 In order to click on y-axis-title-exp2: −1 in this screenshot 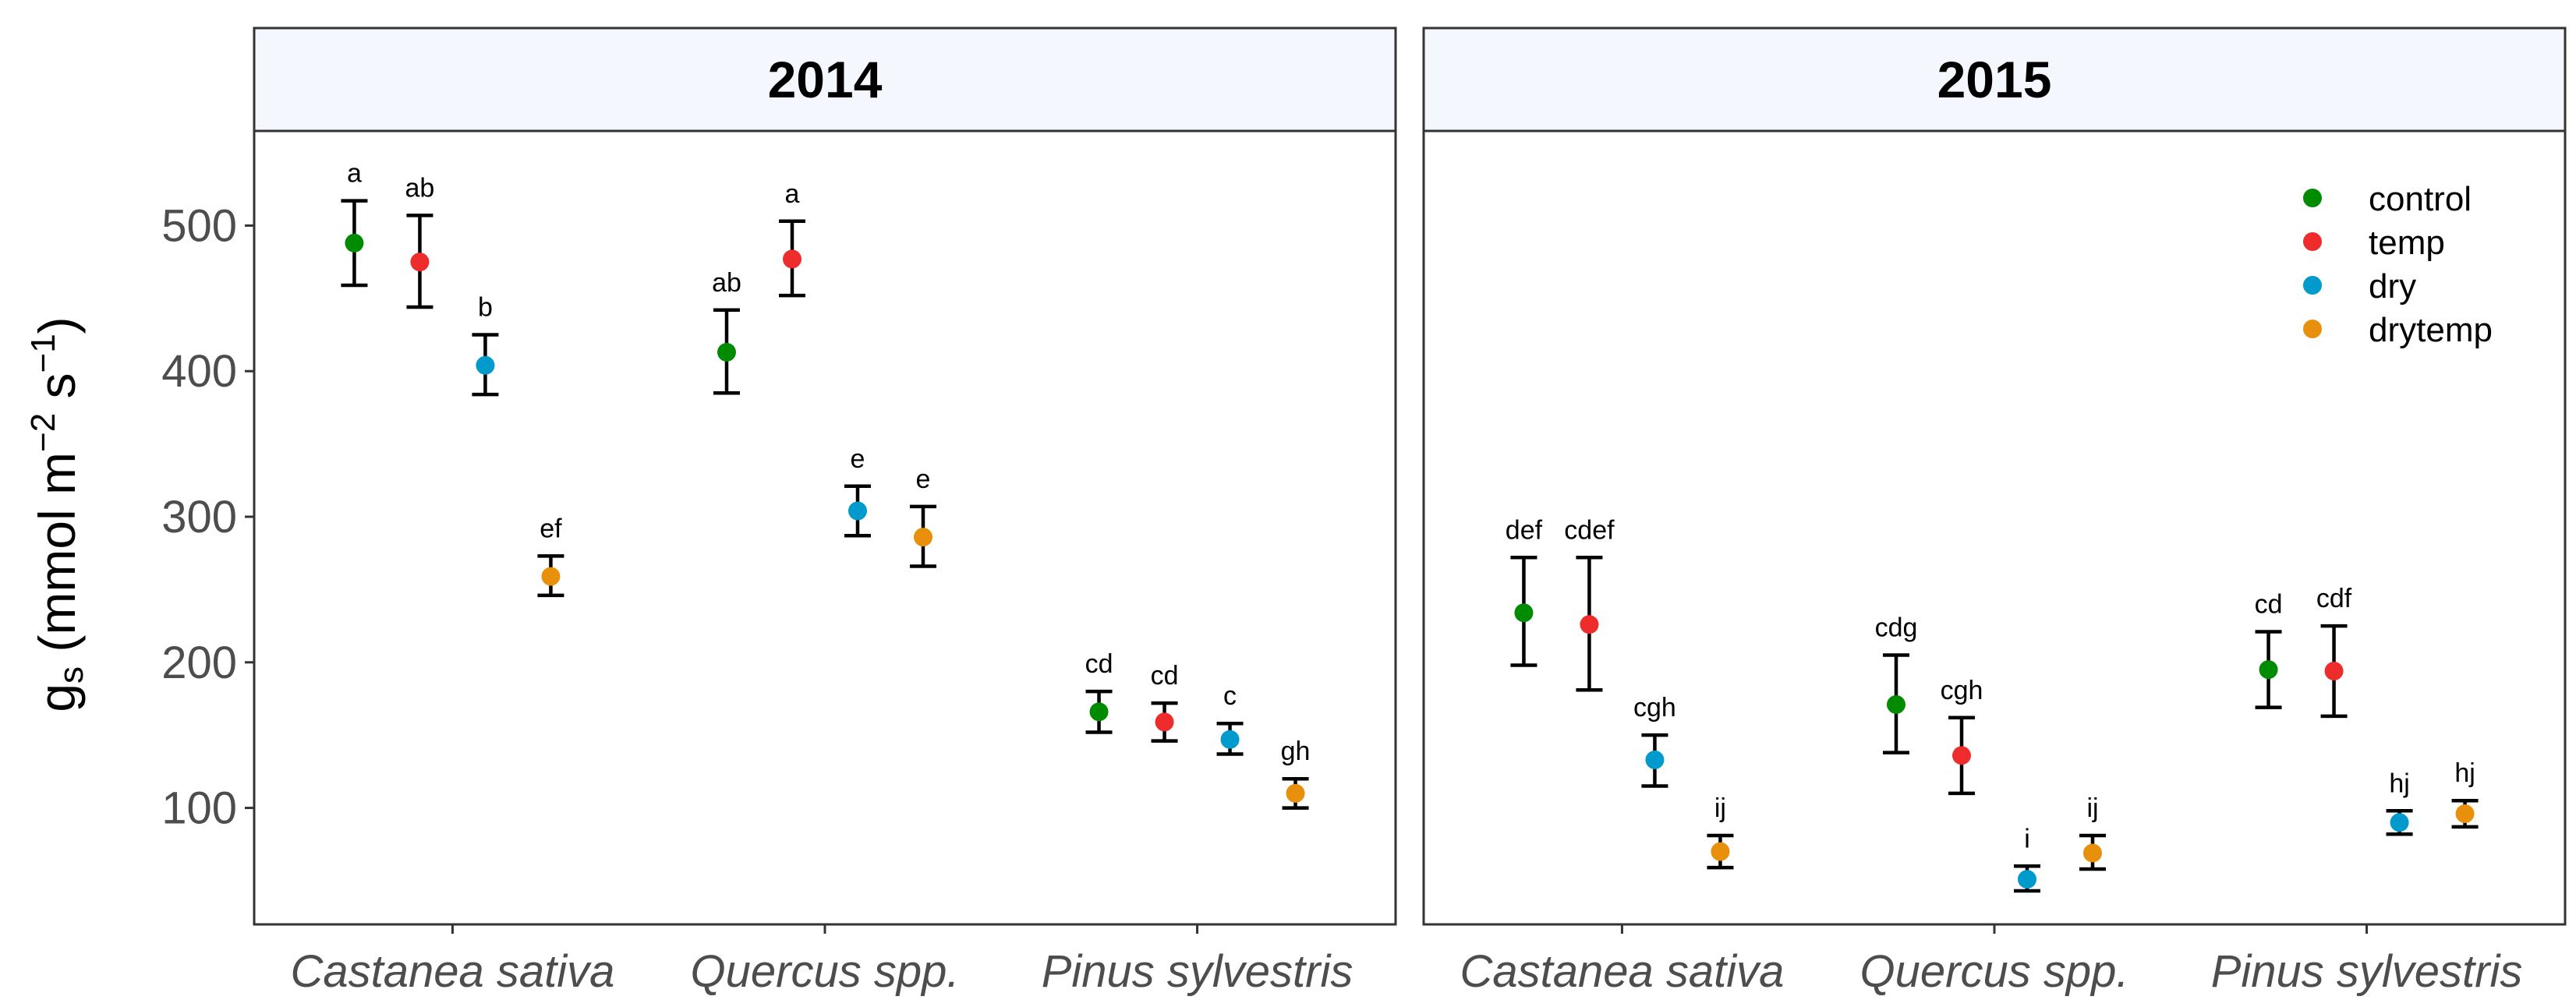, I will do `click(43, 353)`.